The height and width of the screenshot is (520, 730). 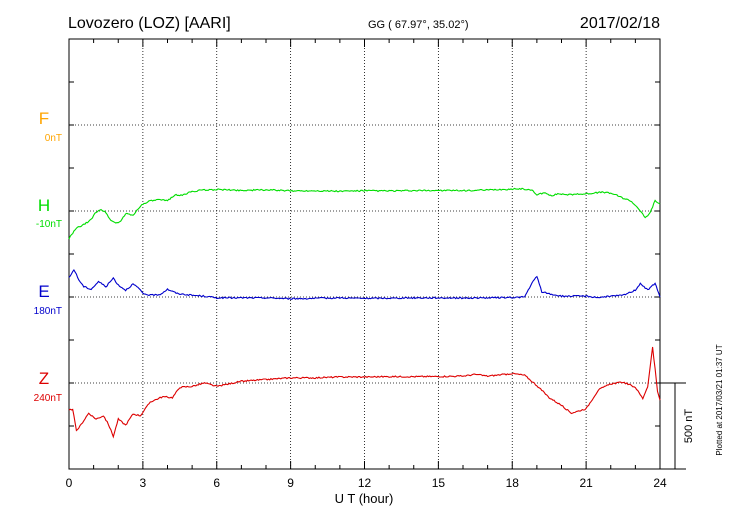 What do you see at coordinates (43, 291) in the screenshot?
I see `series-label-E: E` at bounding box center [43, 291].